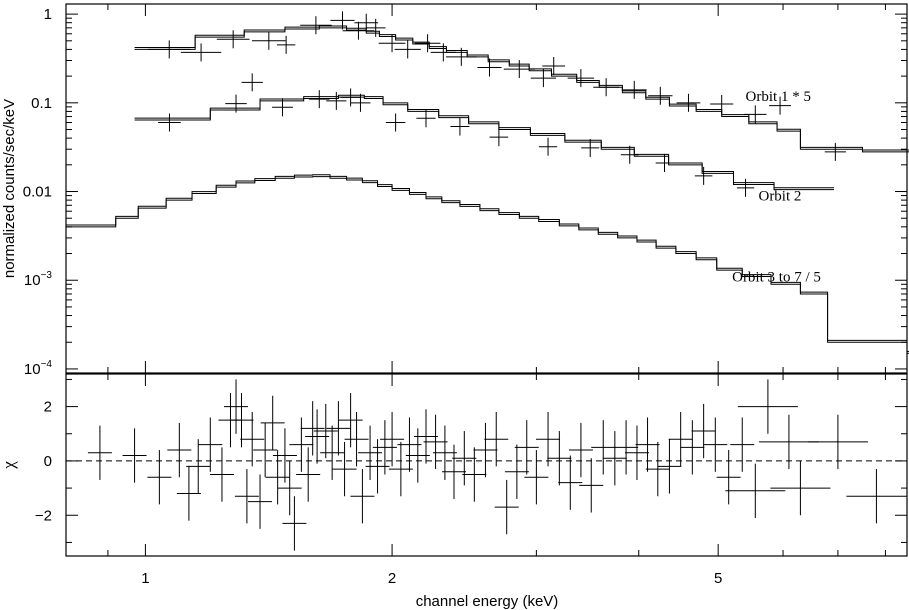 This screenshot has height=610, width=909. Describe the element at coordinates (718, 578) in the screenshot. I see `x-tick-label: 5` at that location.